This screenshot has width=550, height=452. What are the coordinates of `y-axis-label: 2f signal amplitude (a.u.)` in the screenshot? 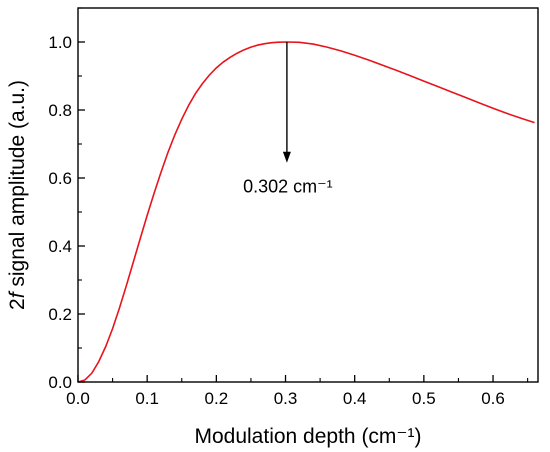 It's located at (17, 195).